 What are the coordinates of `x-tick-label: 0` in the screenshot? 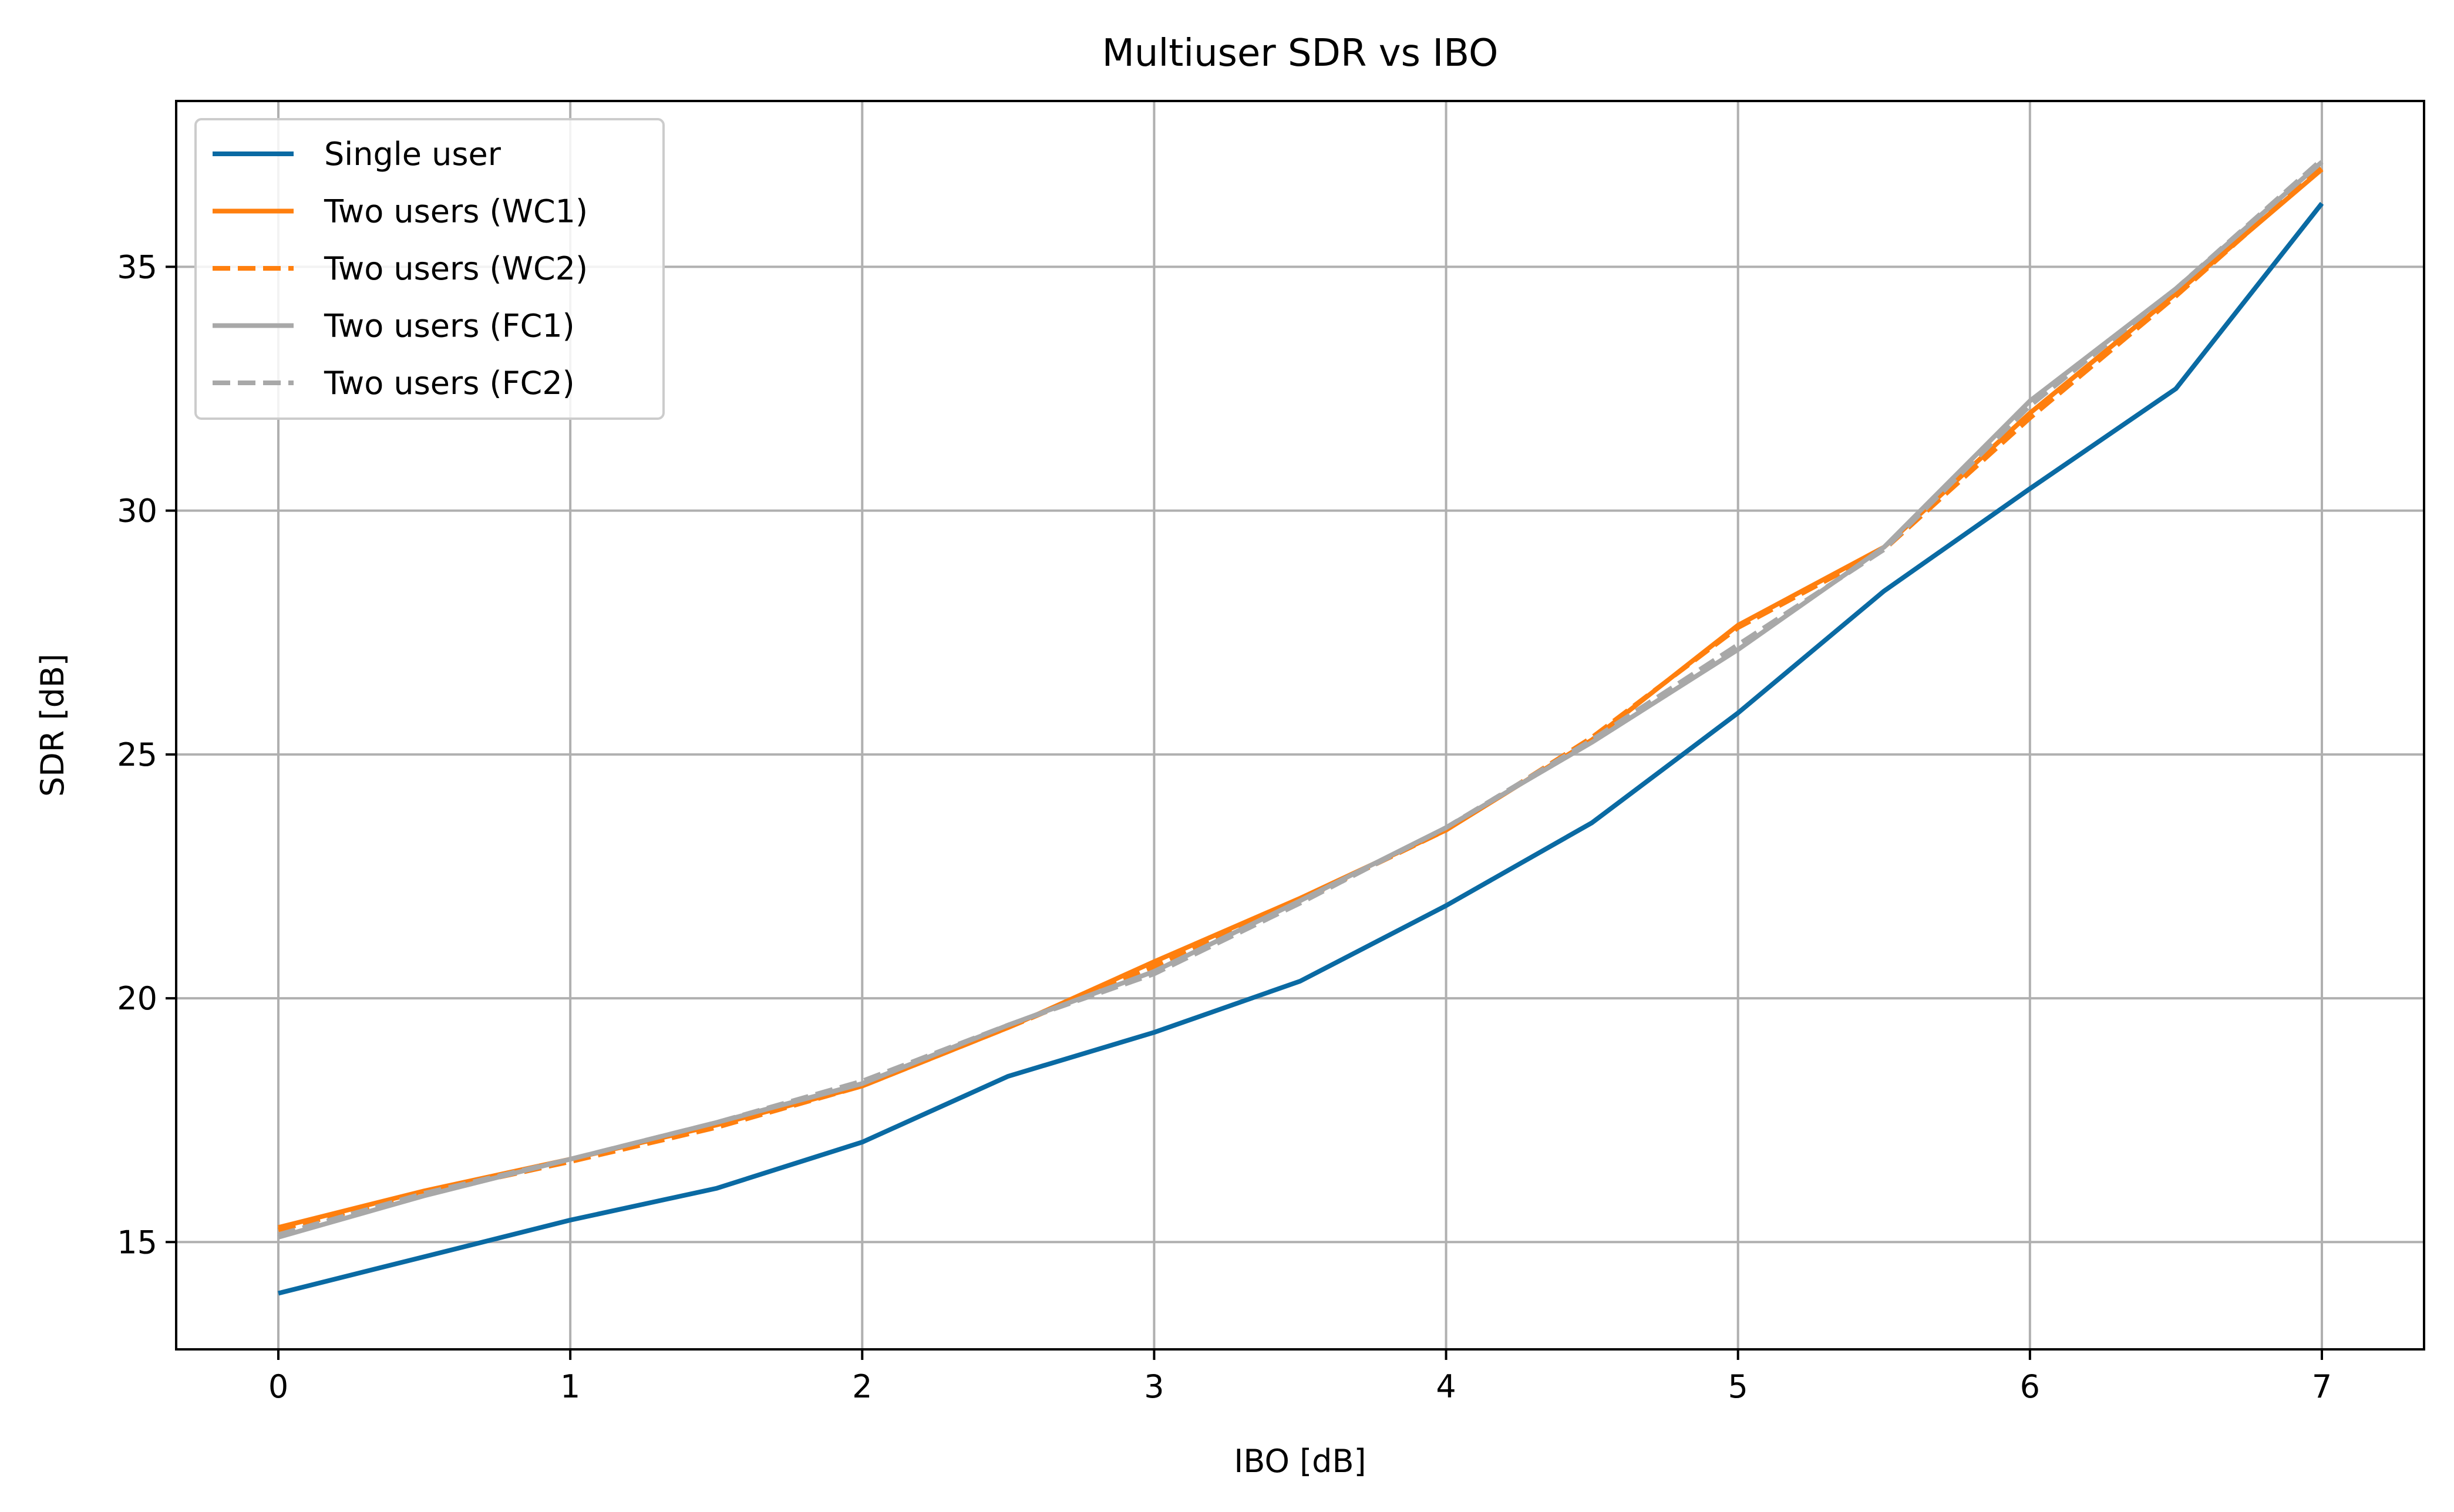 It's located at (278, 1386).